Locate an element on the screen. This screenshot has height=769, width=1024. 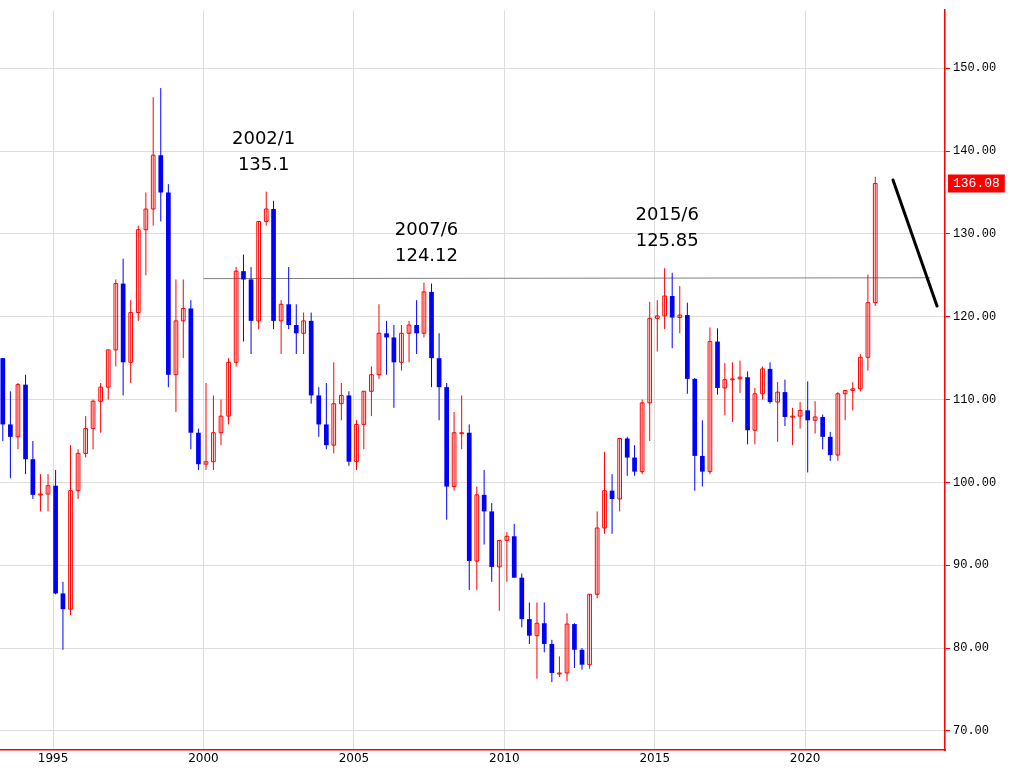
x-tick-label: 1995 is located at coordinates (53, 758).